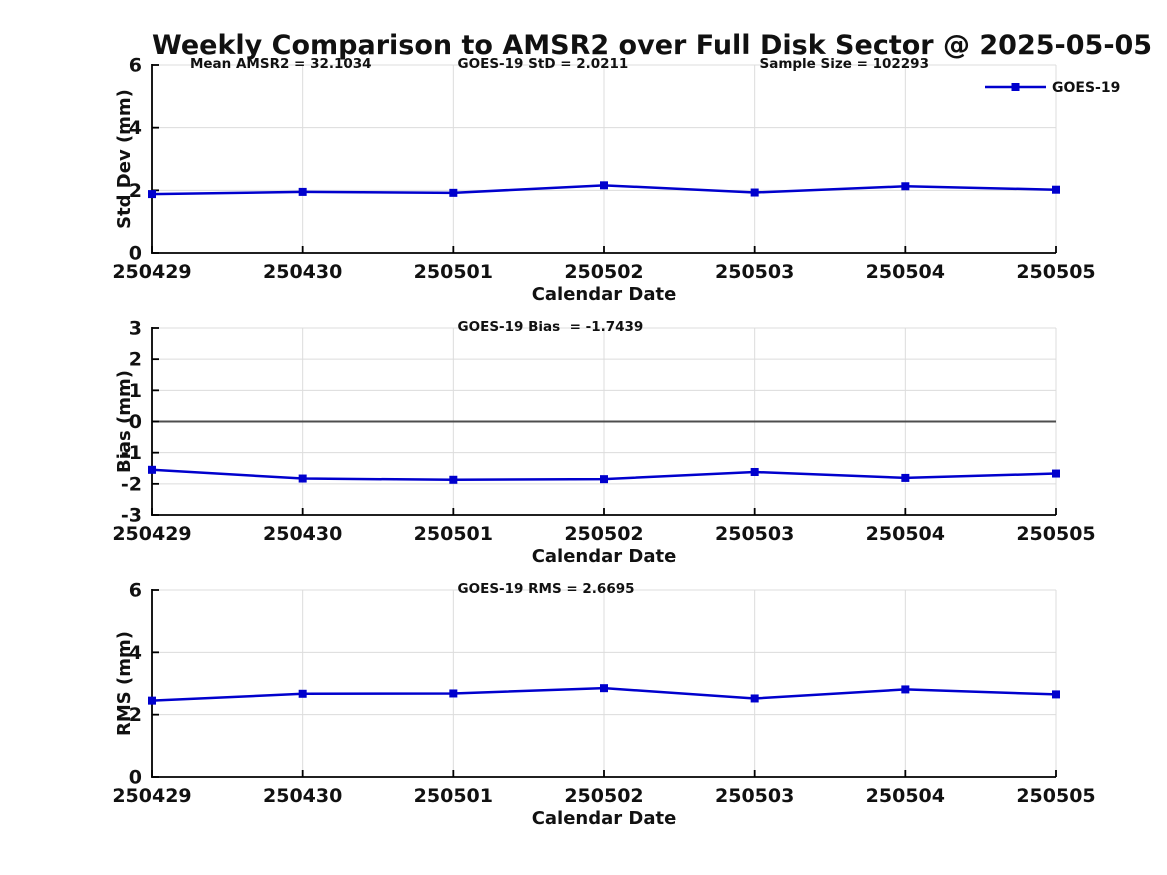 This screenshot has width=1167, height=875. What do you see at coordinates (124, 683) in the screenshot?
I see `y-axis-title: RMS (mm)` at bounding box center [124, 683].